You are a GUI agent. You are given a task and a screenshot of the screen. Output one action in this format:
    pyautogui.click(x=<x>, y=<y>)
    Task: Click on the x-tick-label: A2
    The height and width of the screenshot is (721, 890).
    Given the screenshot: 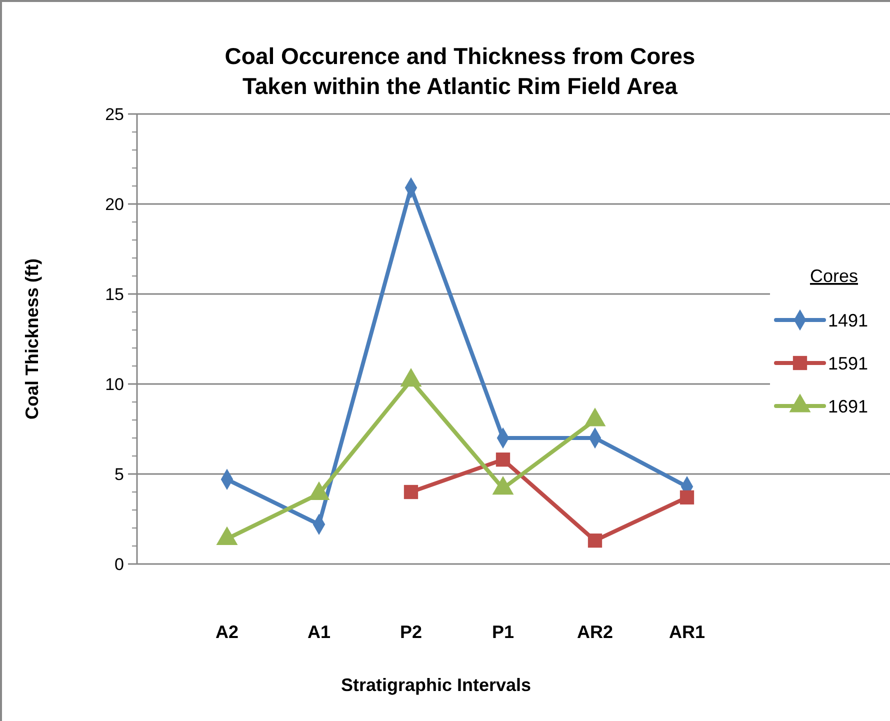 What is the action you would take?
    pyautogui.click(x=227, y=632)
    